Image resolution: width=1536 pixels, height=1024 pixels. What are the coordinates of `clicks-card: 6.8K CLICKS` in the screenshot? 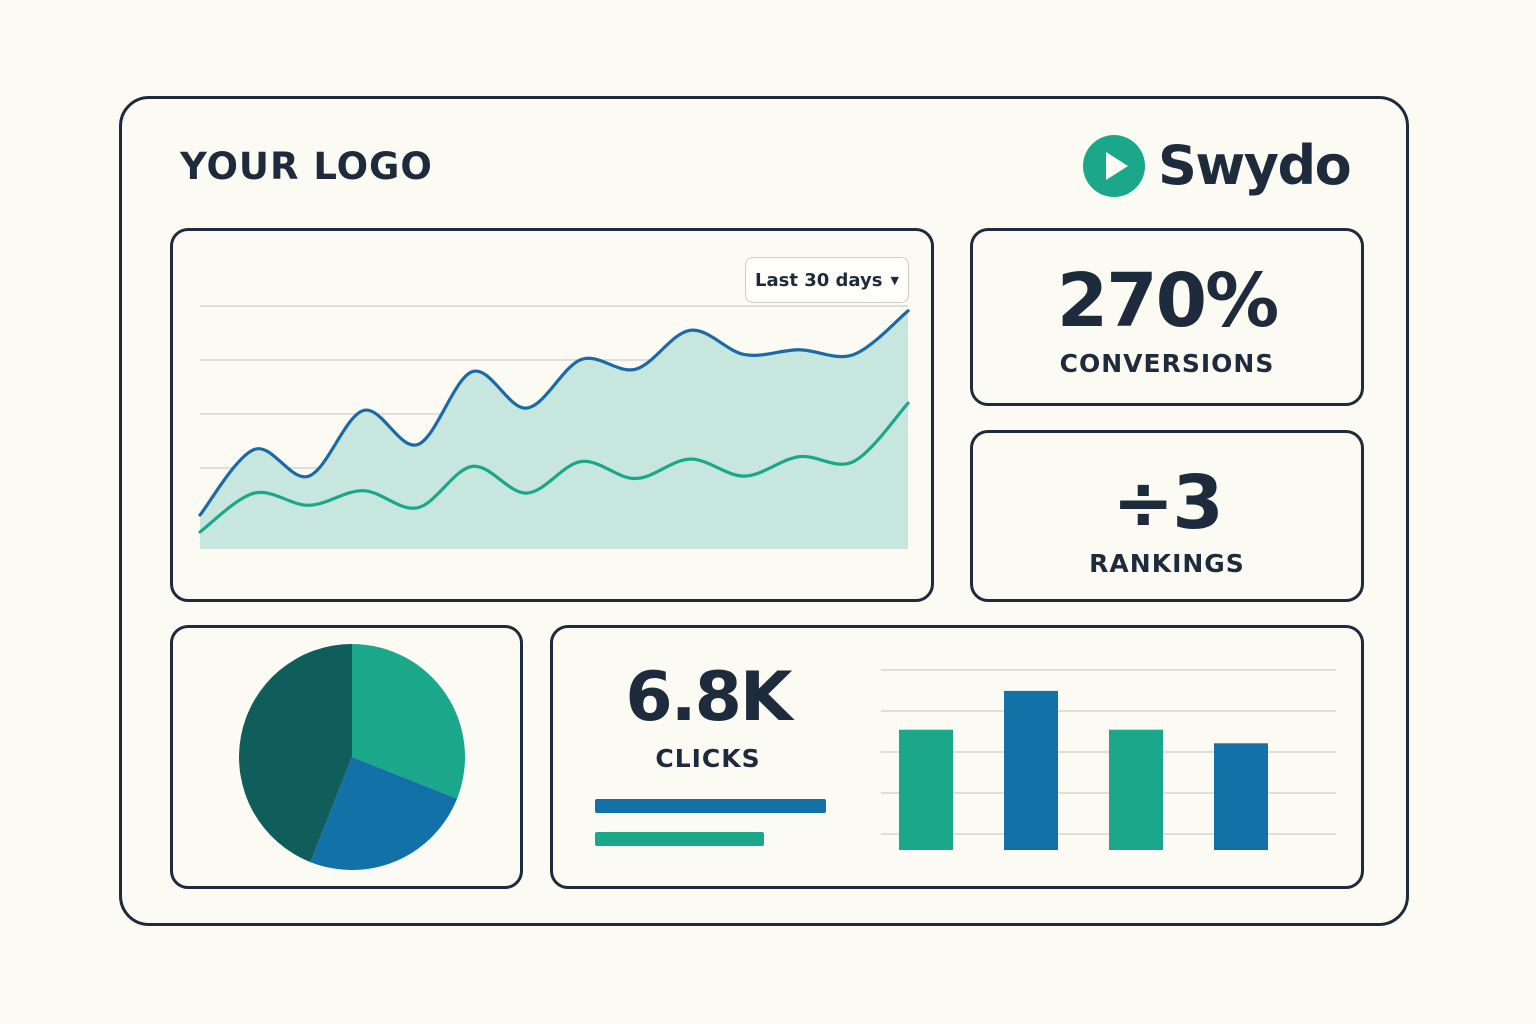 It's located at (957, 757).